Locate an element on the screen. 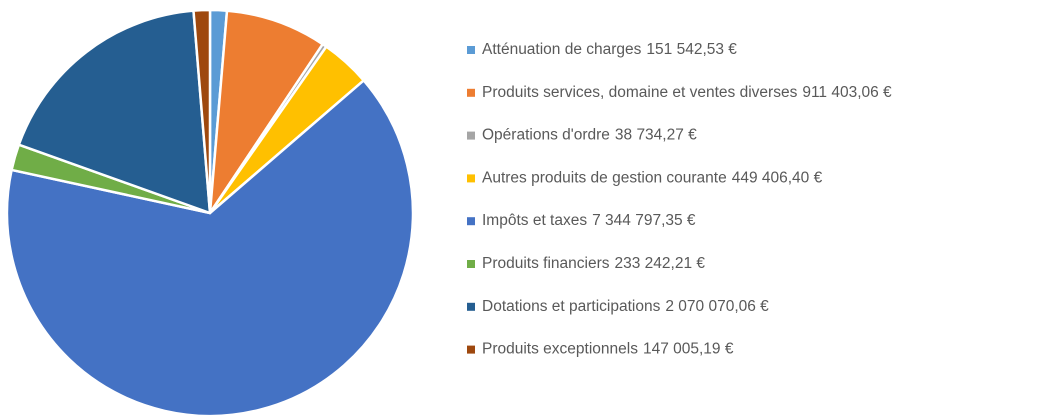 This screenshot has width=1061, height=417. legend-value: 147 005,19 € is located at coordinates (688, 349).